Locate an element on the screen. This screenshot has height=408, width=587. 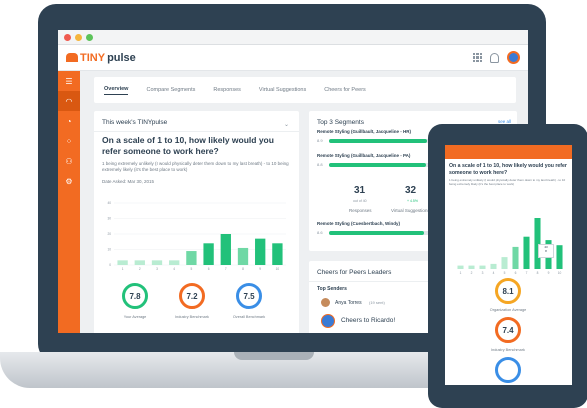
people-icon: ⁘ is located at coordinates (69, 141).